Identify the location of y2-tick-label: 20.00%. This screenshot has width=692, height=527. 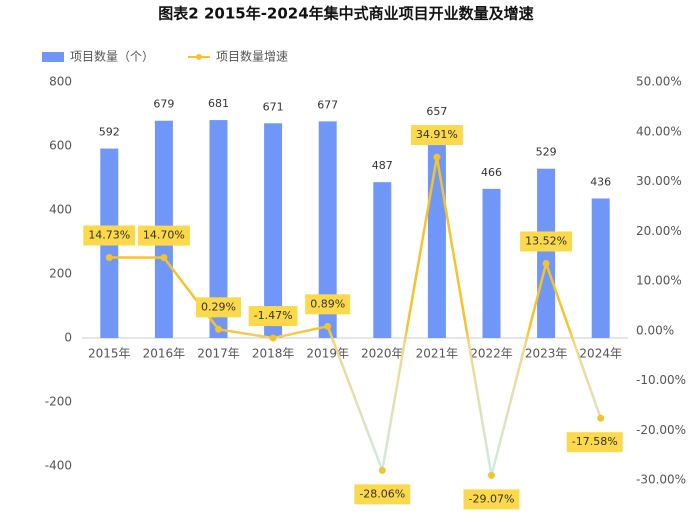
(659, 231).